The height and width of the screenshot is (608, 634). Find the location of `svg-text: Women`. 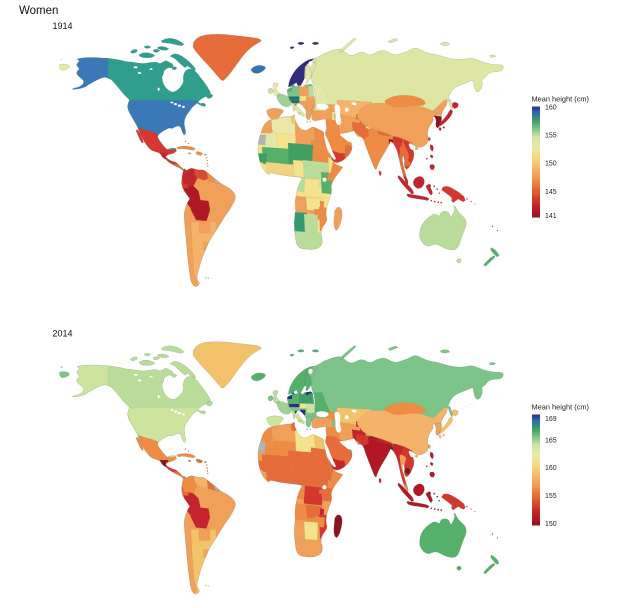

svg-text: Women is located at coordinates (38, 11).